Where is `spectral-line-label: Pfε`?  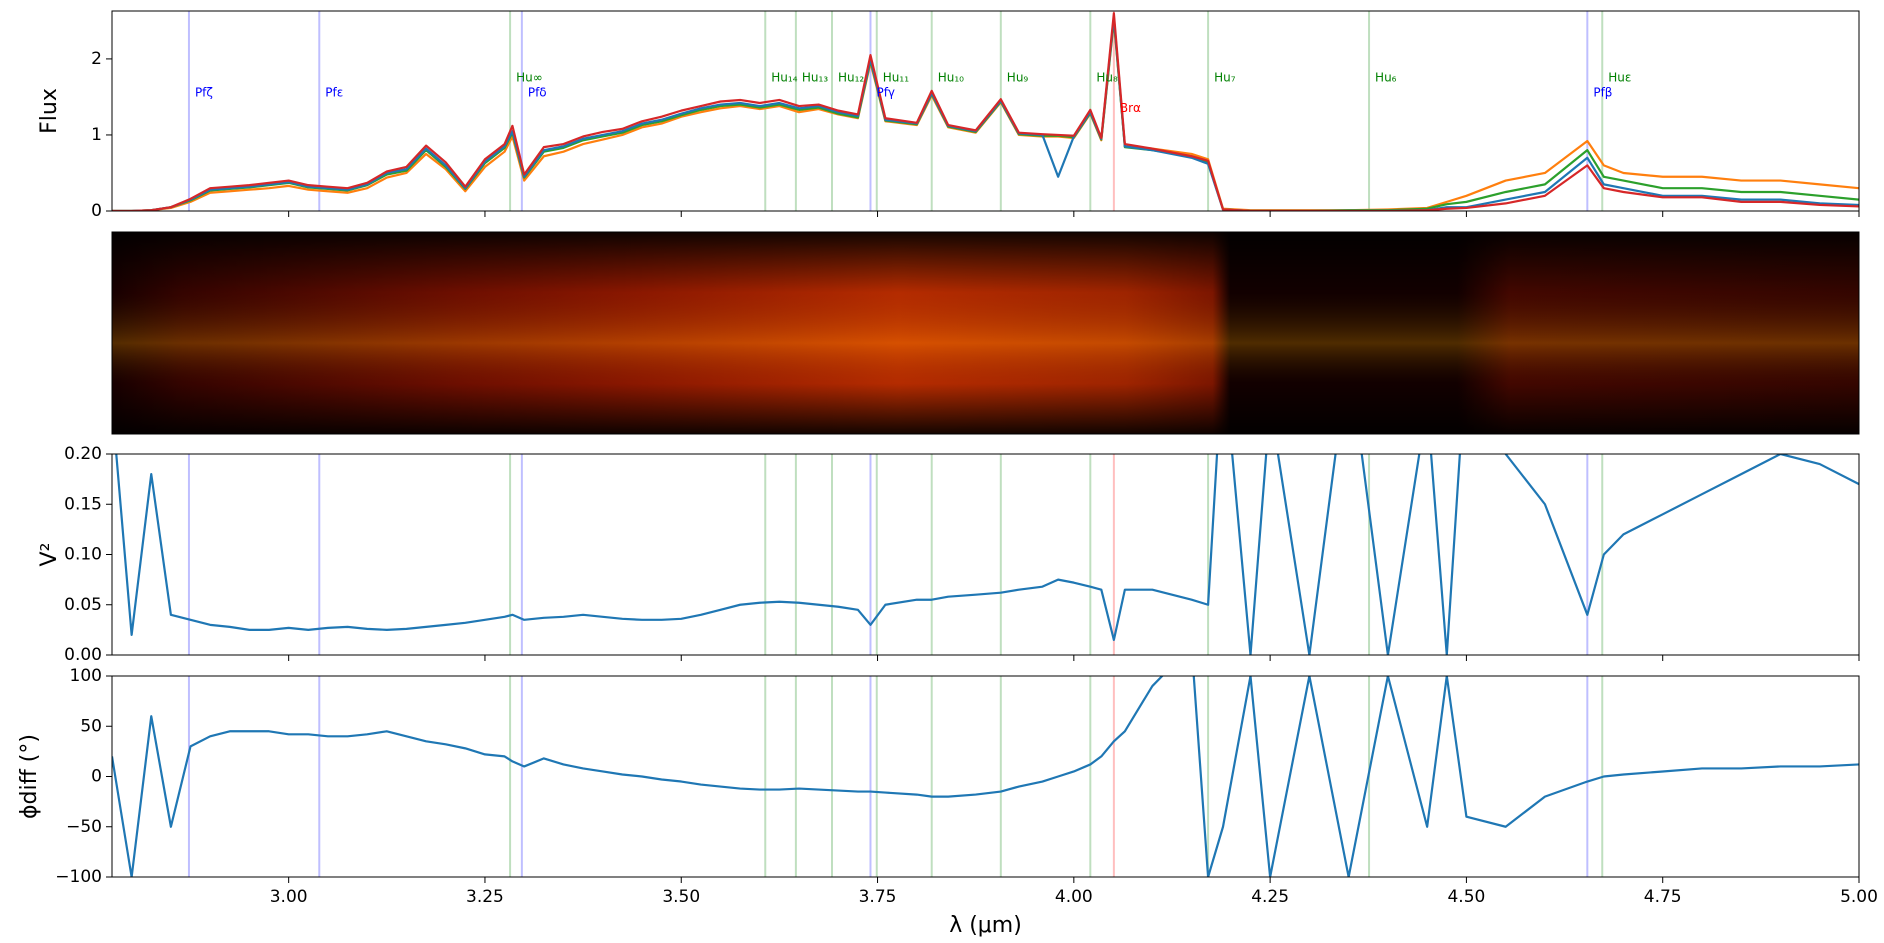
spectral-line-label: Pfε is located at coordinates (334, 93).